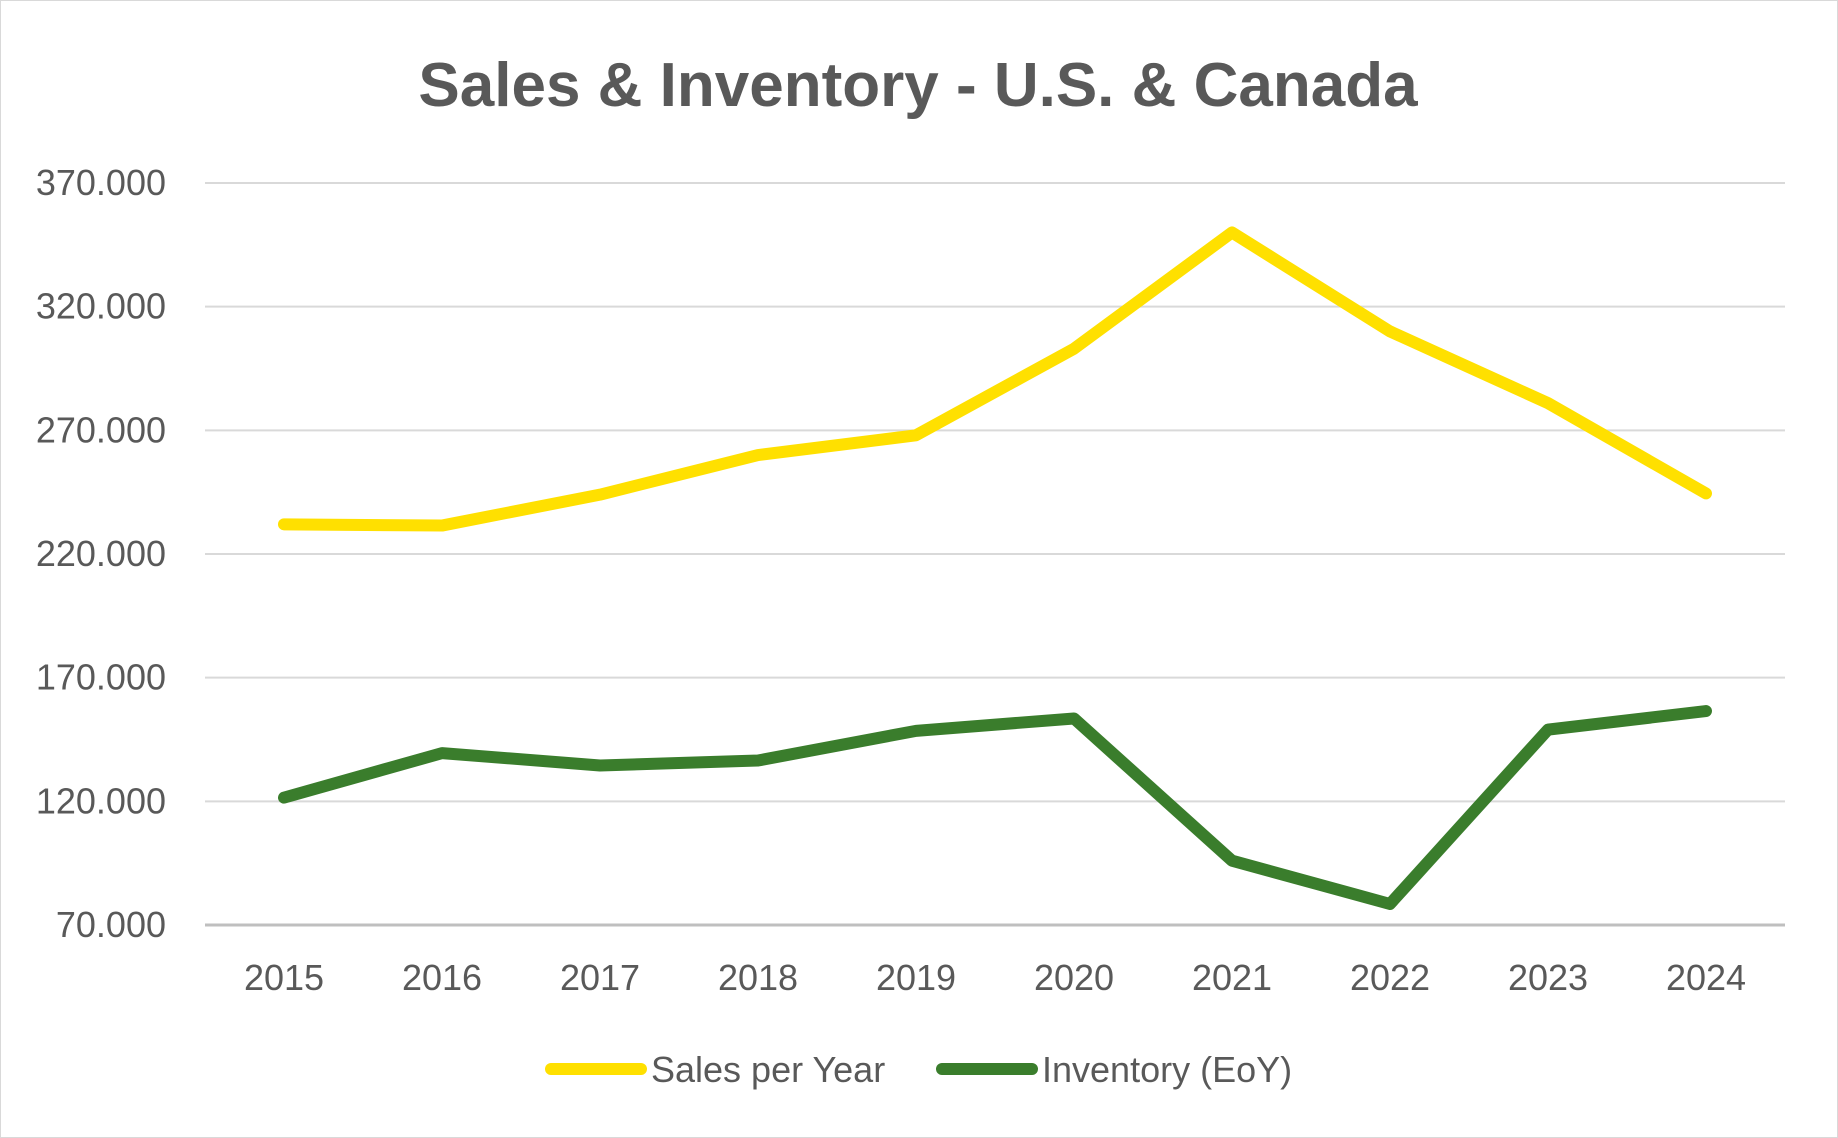 This screenshot has height=1138, width=1838. I want to click on y-tick-label: 320.000, so click(101, 306).